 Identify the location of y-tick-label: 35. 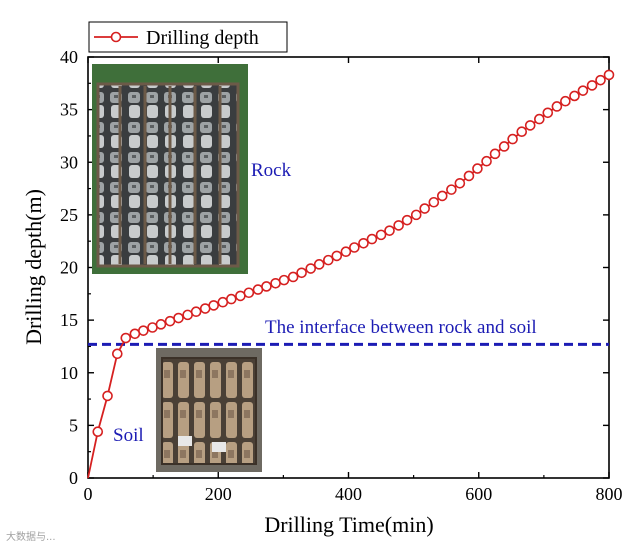
(69, 110).